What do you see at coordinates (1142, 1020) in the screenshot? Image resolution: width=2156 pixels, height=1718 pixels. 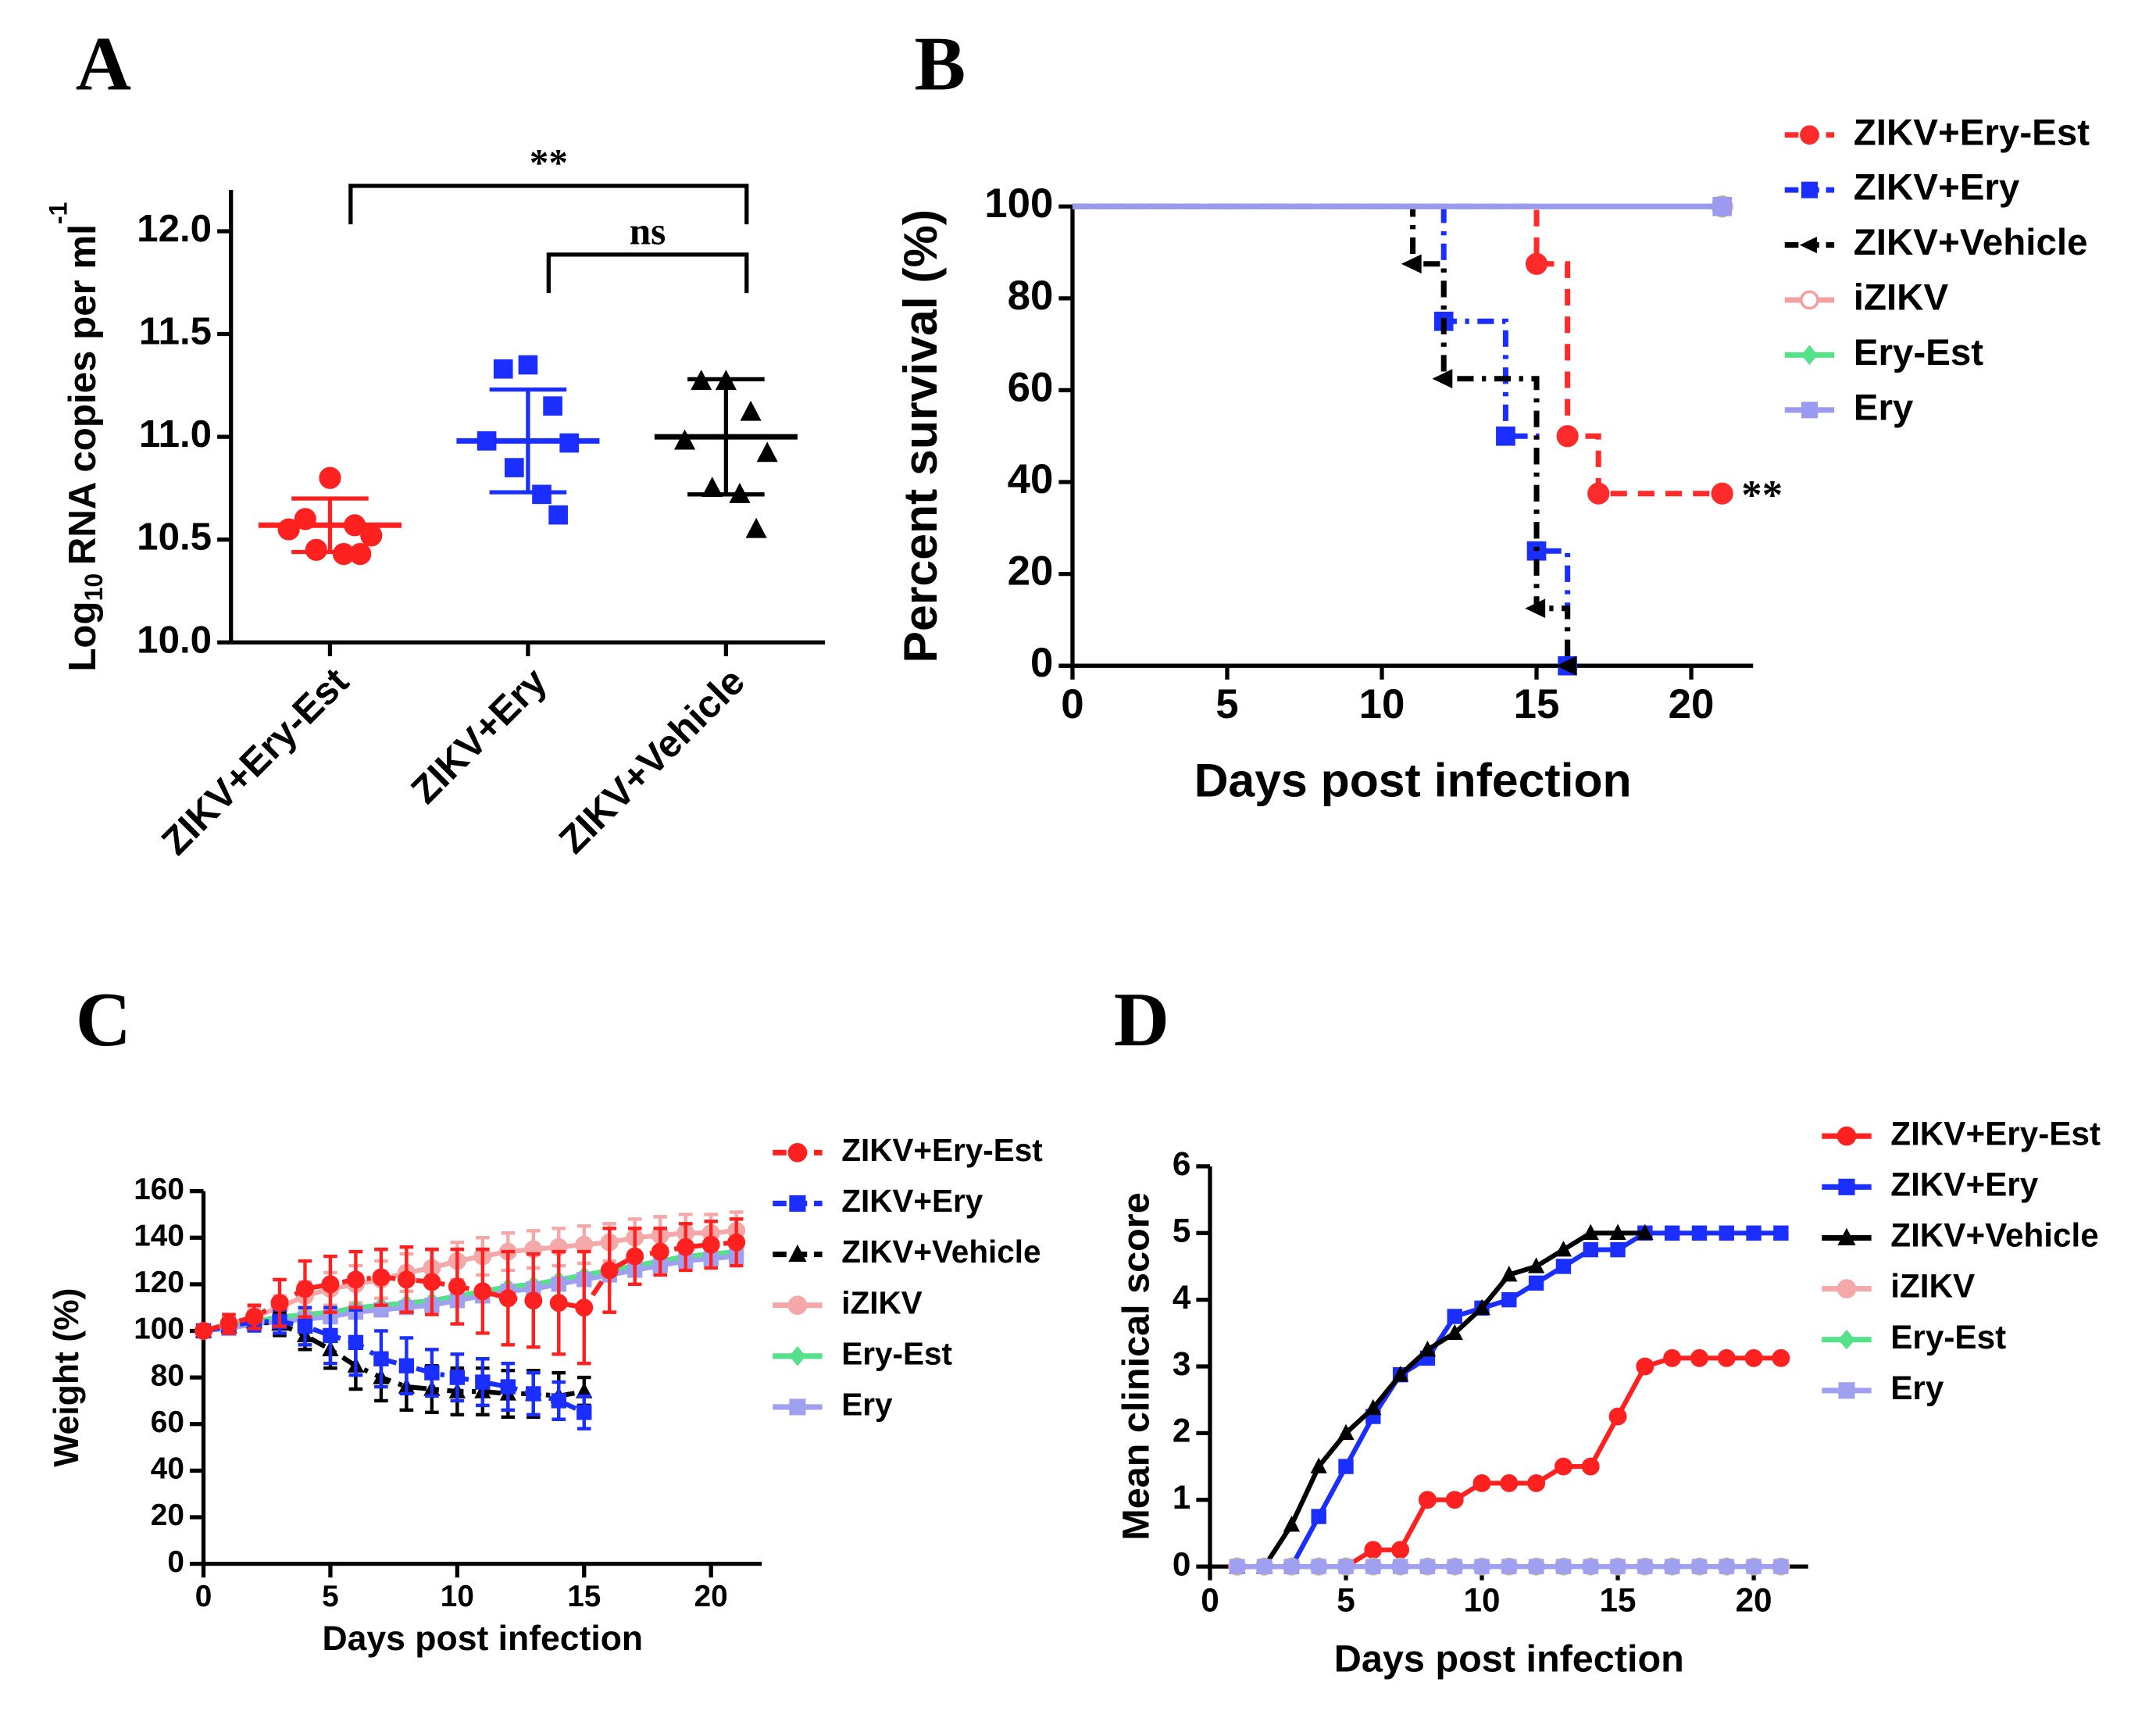 I see `panel-label: D` at bounding box center [1142, 1020].